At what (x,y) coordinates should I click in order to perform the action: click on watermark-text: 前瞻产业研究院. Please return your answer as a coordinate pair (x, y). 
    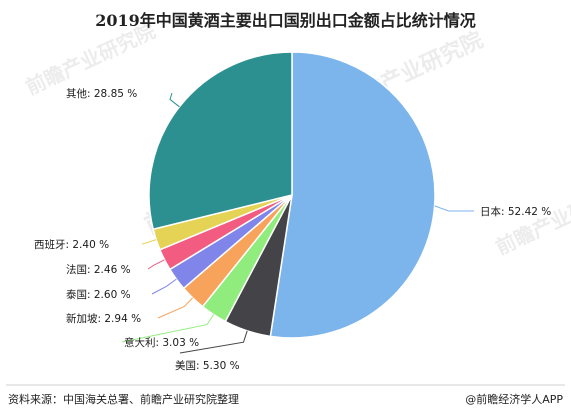
    Looking at the image, I should click on (531, 219).